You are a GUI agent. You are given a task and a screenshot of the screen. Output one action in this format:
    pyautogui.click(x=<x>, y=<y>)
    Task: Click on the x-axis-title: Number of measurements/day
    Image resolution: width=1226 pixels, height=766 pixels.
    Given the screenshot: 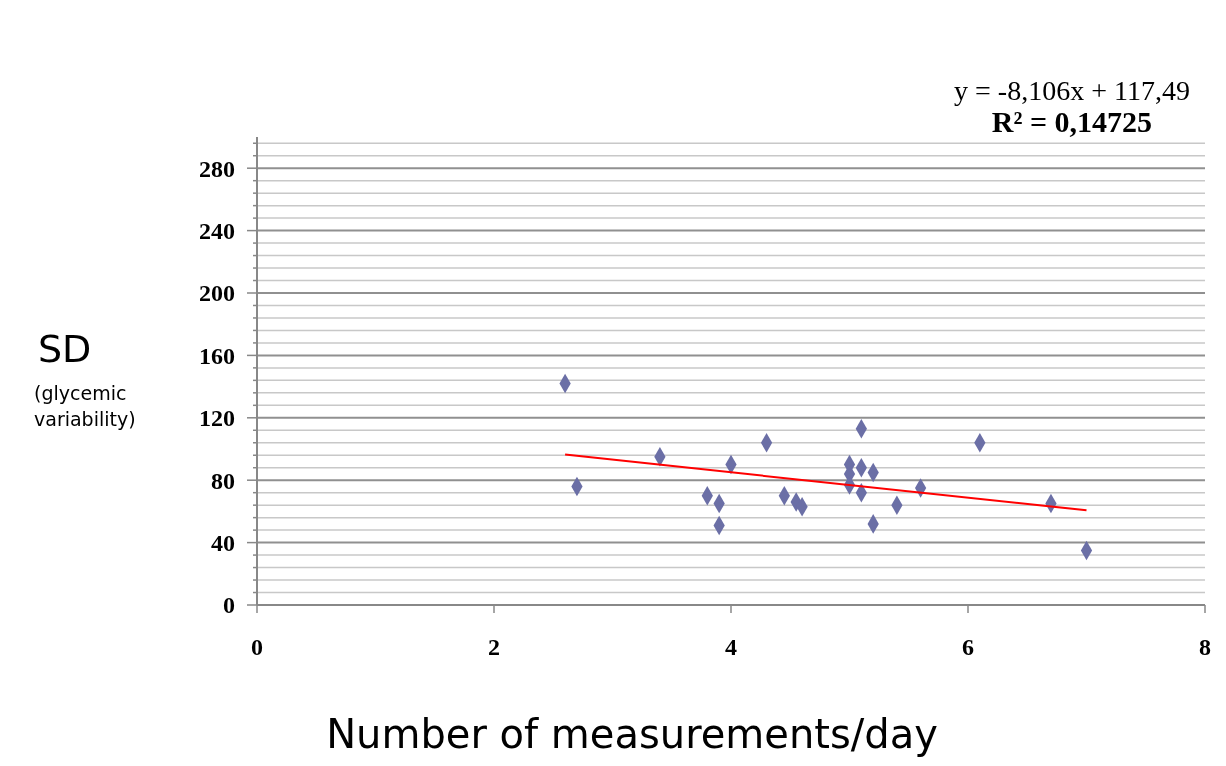 What is the action you would take?
    pyautogui.click(x=632, y=734)
    